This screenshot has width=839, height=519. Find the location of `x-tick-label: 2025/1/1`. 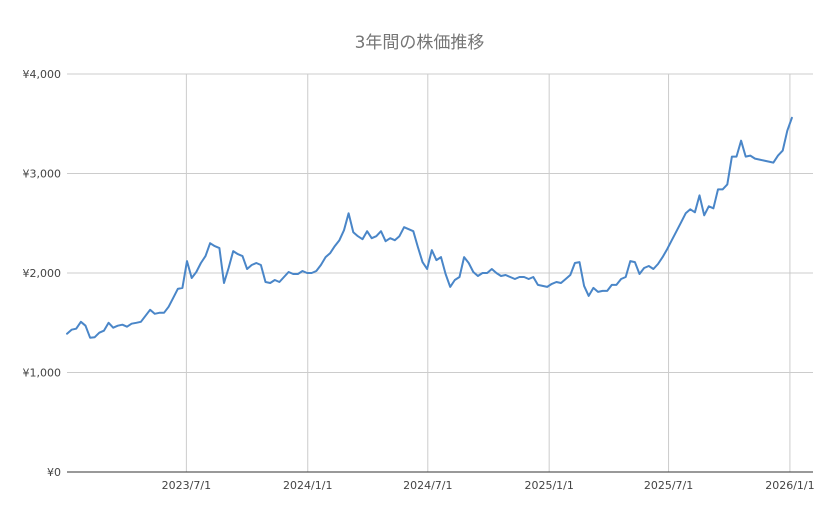

x-tick-label: 2025/1/1 is located at coordinates (548, 485).